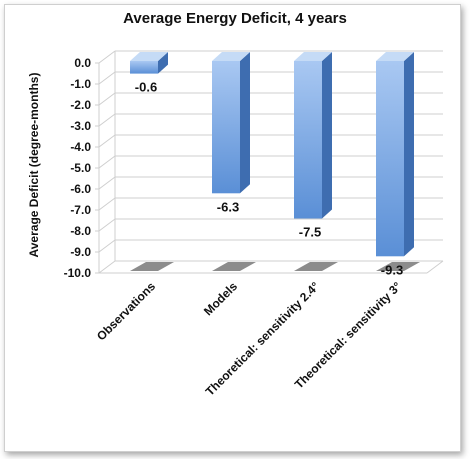  What do you see at coordinates (80, 105) in the screenshot?
I see `y-tick-label: -2.0` at bounding box center [80, 105].